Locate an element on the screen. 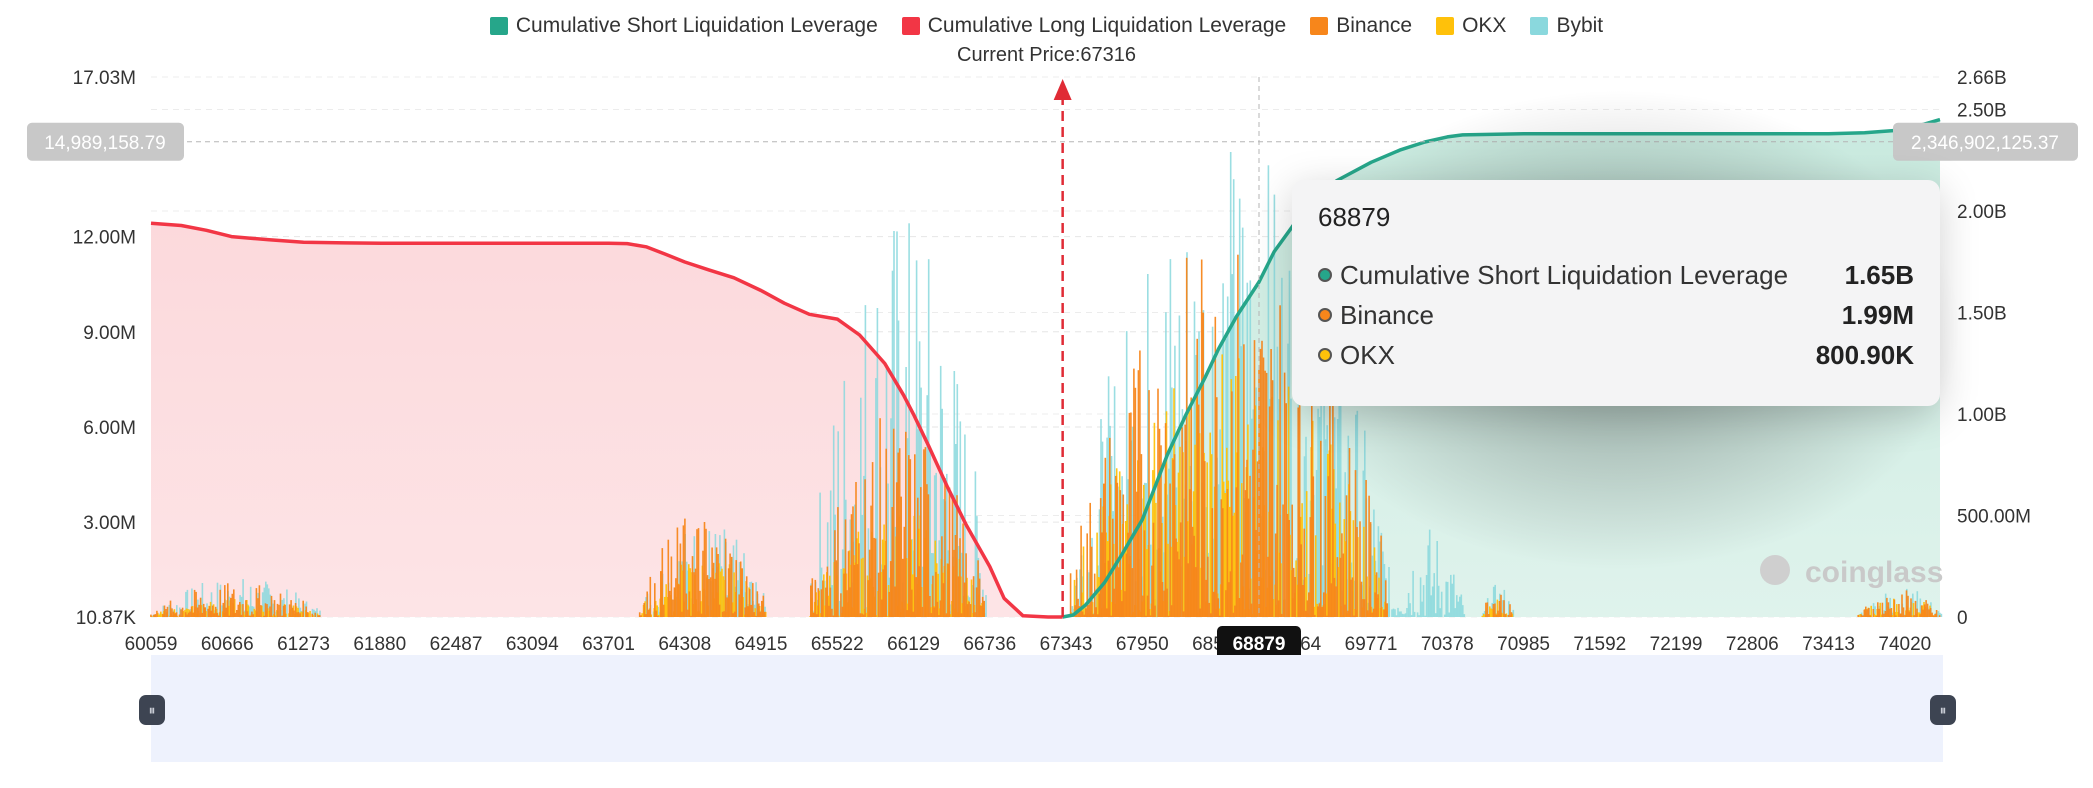  navigator-right-handle-icon: ⏸ is located at coordinates (1943, 710).